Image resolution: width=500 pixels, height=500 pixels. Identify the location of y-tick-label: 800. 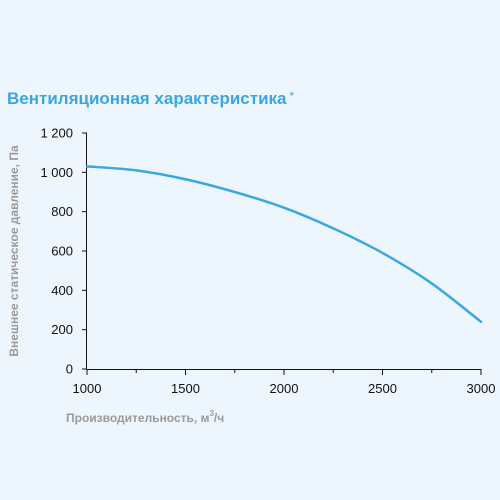
(62, 211).